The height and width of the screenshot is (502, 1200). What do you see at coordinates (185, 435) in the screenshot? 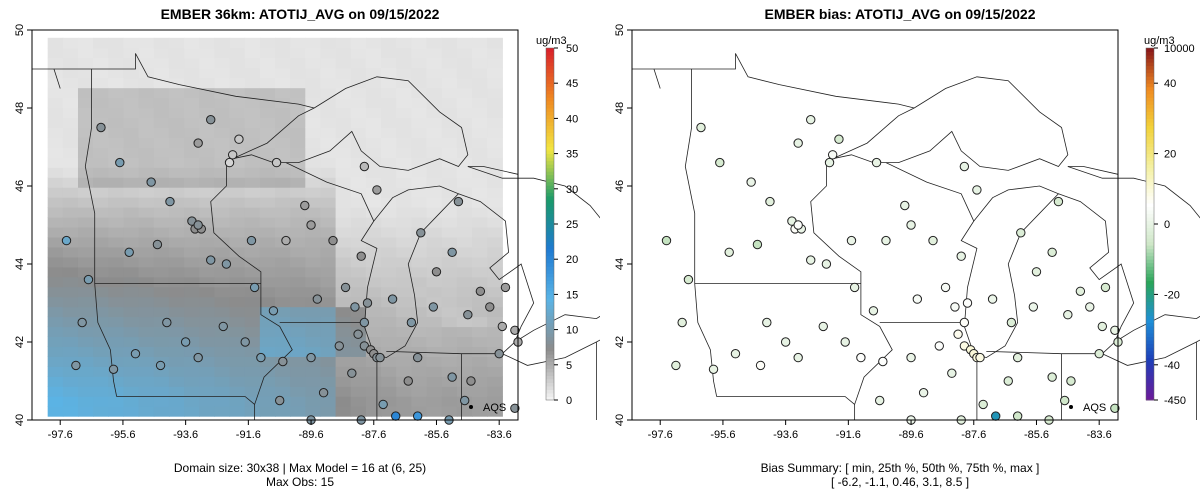
I see `x-tick-label: -93.6` at bounding box center [185, 435].